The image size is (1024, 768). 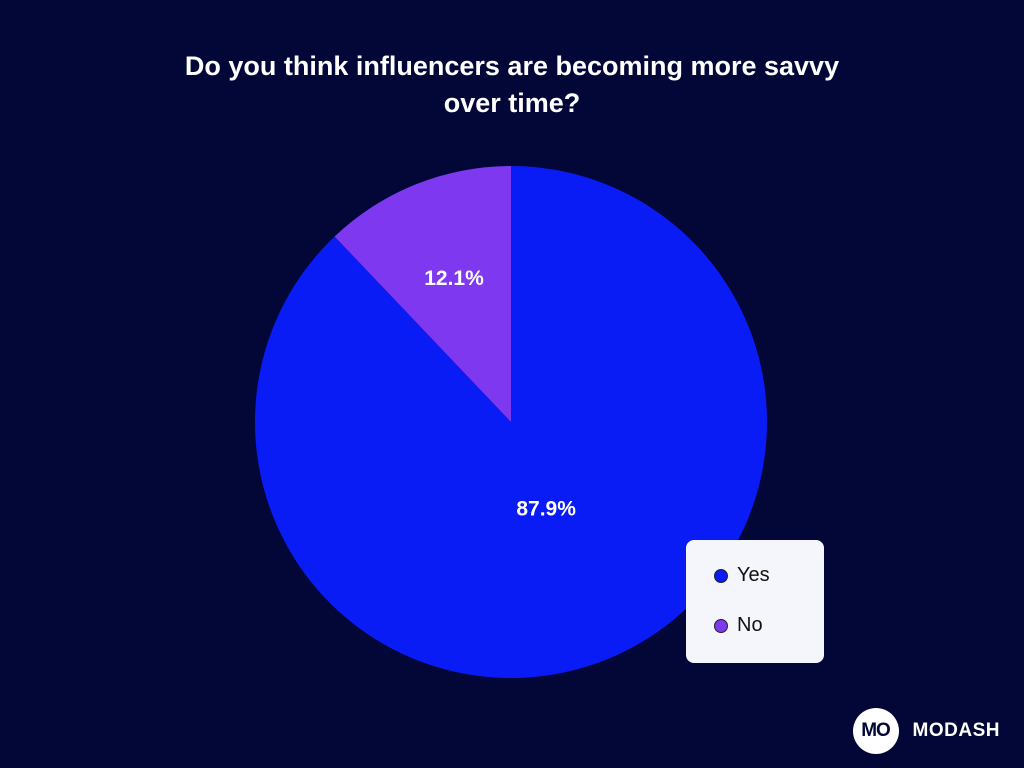 I want to click on legend-item-no: No, so click(x=738, y=625).